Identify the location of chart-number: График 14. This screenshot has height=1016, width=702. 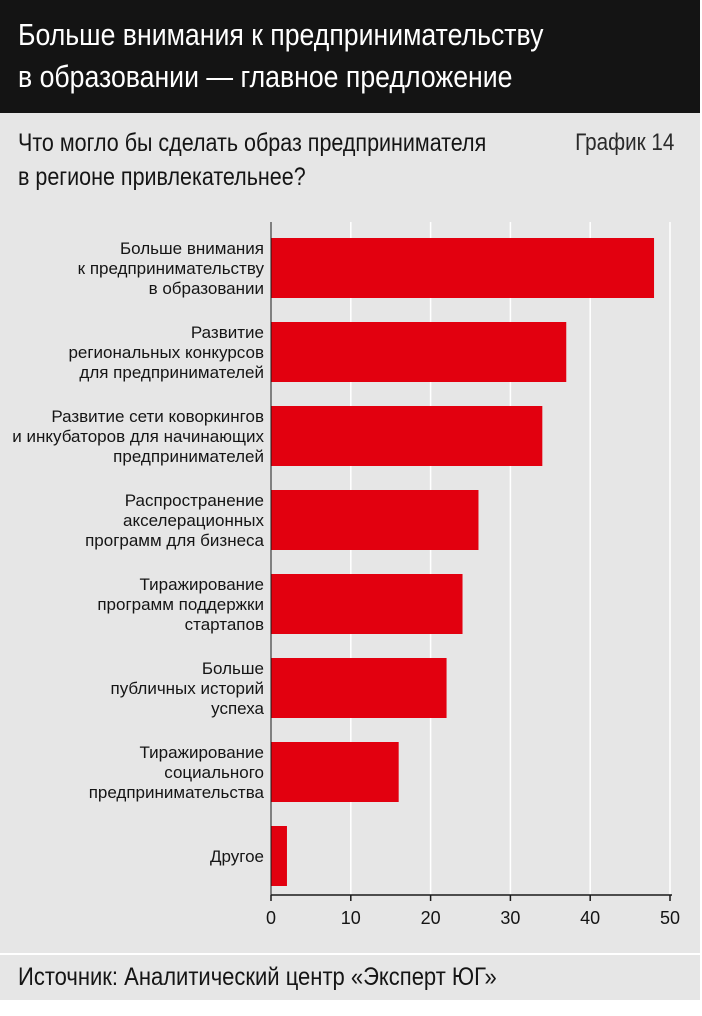
(624, 142).